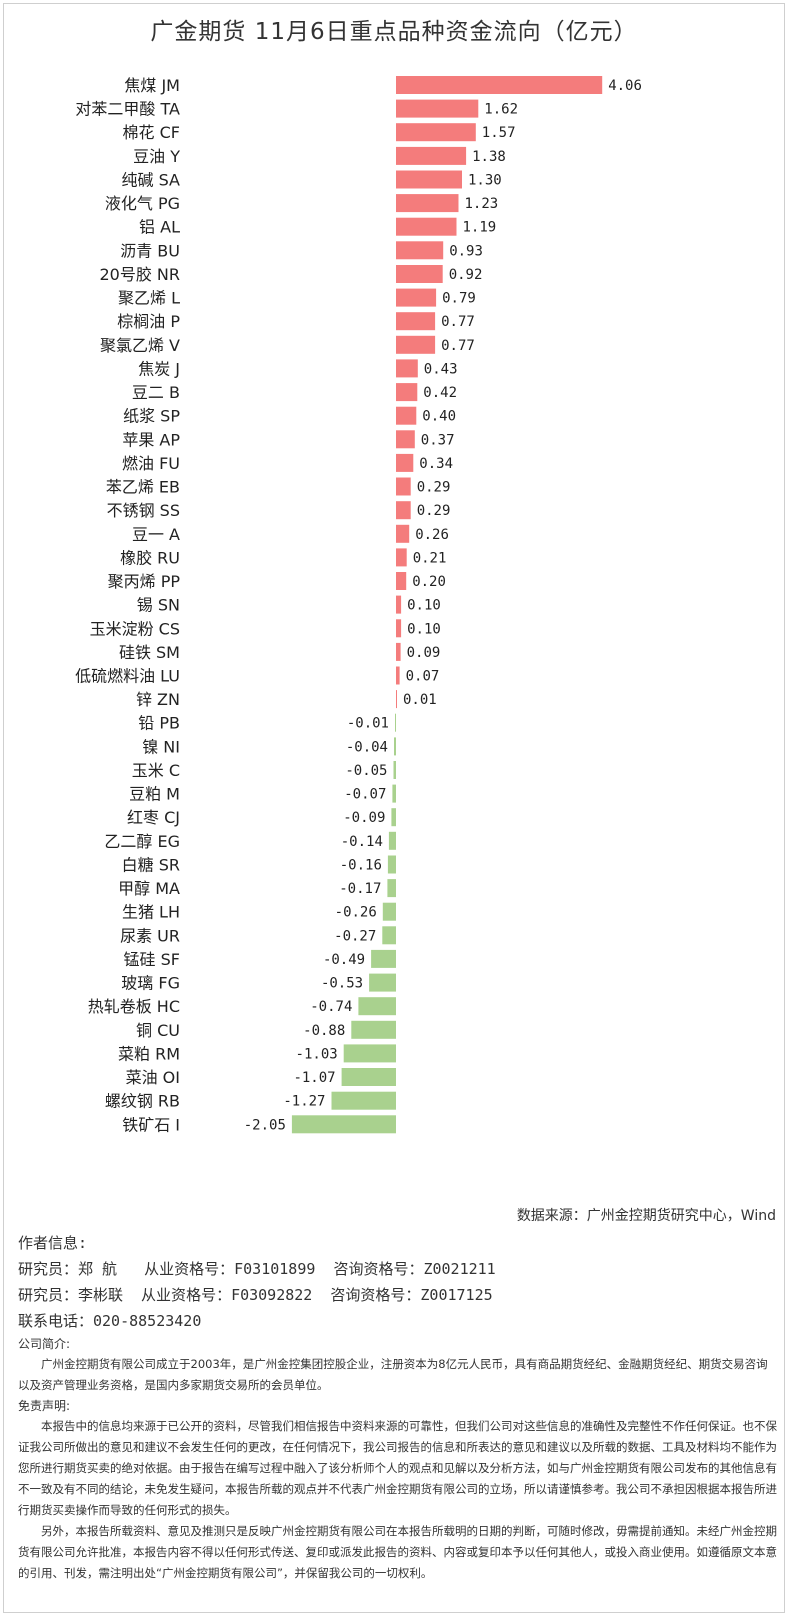  I want to click on value-label: 0.92, so click(466, 275).